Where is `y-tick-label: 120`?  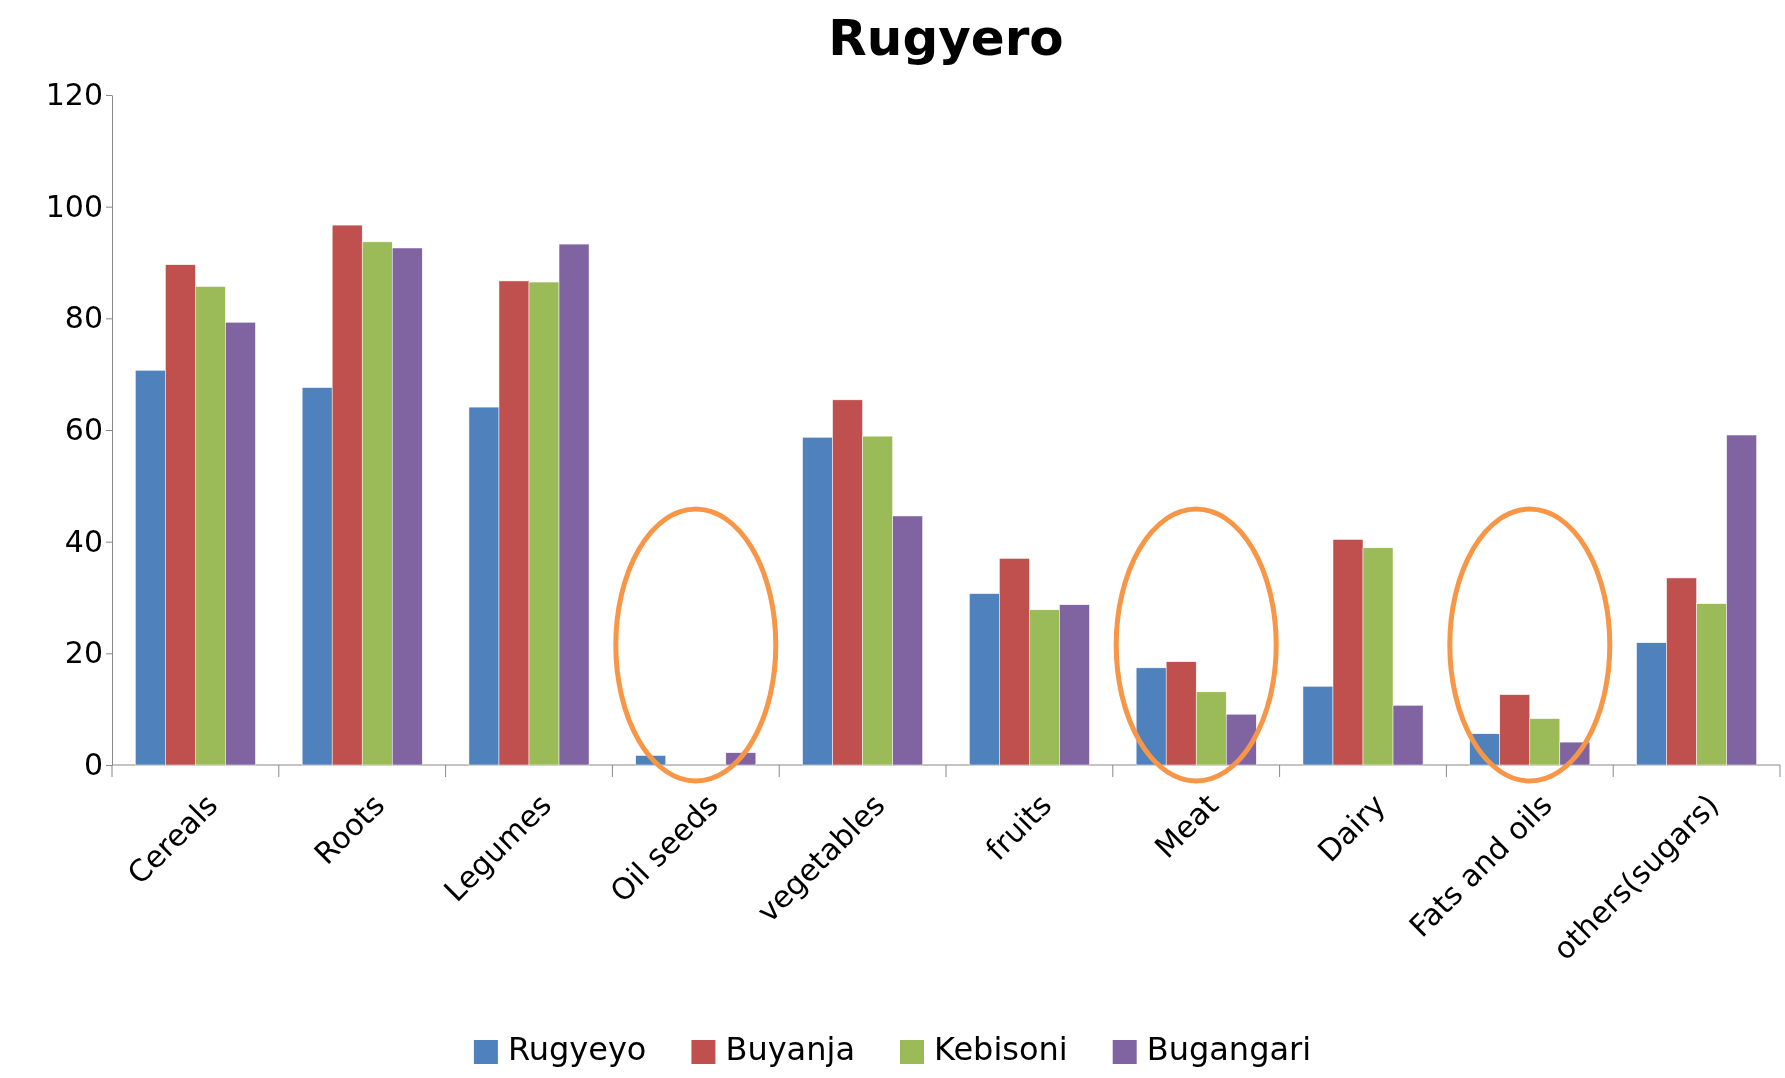
y-tick-label: 120 is located at coordinates (74, 95).